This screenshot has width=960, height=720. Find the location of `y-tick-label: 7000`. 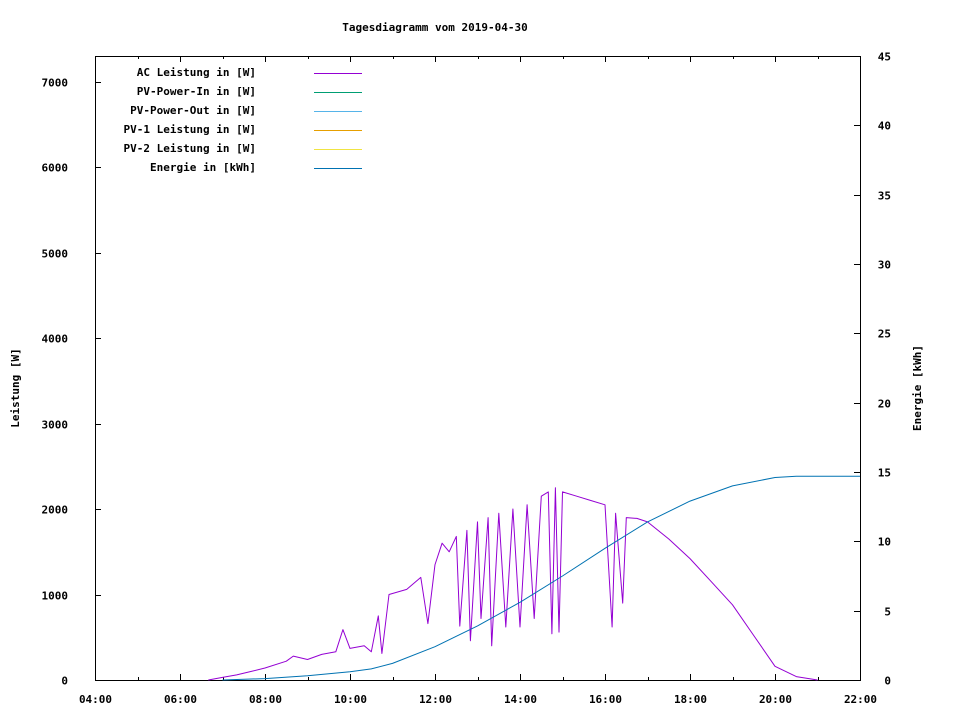

y-tick-label: 7000 is located at coordinates (55, 83).